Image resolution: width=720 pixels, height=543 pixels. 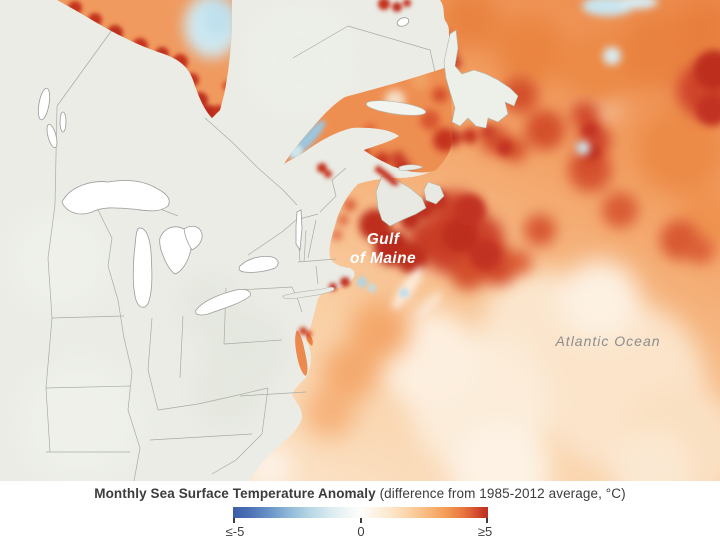 What do you see at coordinates (361, 531) in the screenshot?
I see `colorbar-label-zero: 0` at bounding box center [361, 531].